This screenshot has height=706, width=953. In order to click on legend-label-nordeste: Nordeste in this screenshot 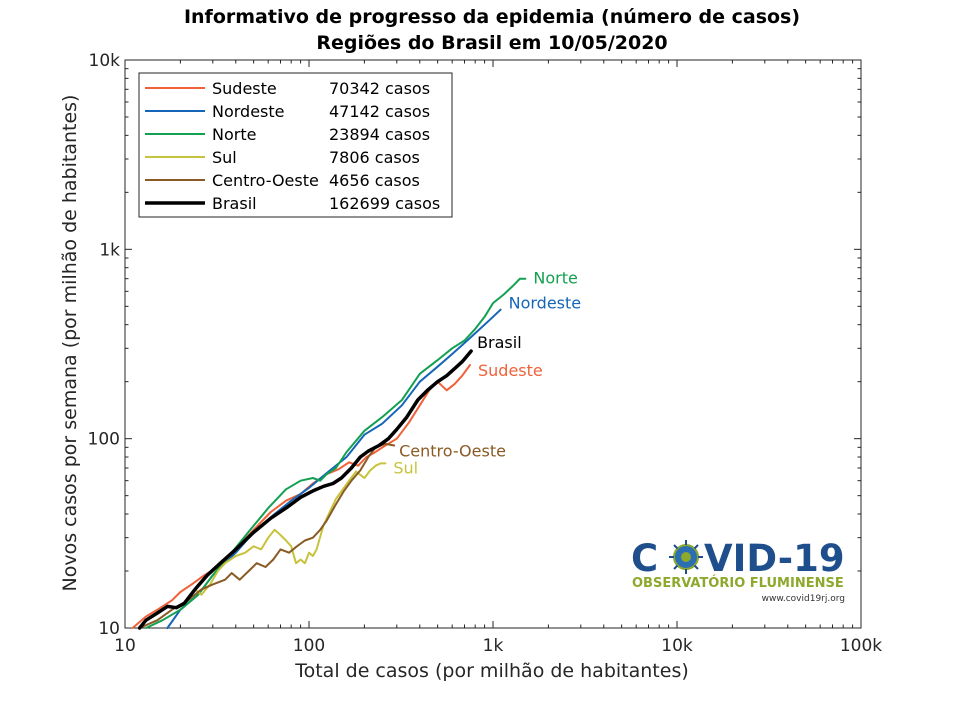, I will do `click(248, 111)`.